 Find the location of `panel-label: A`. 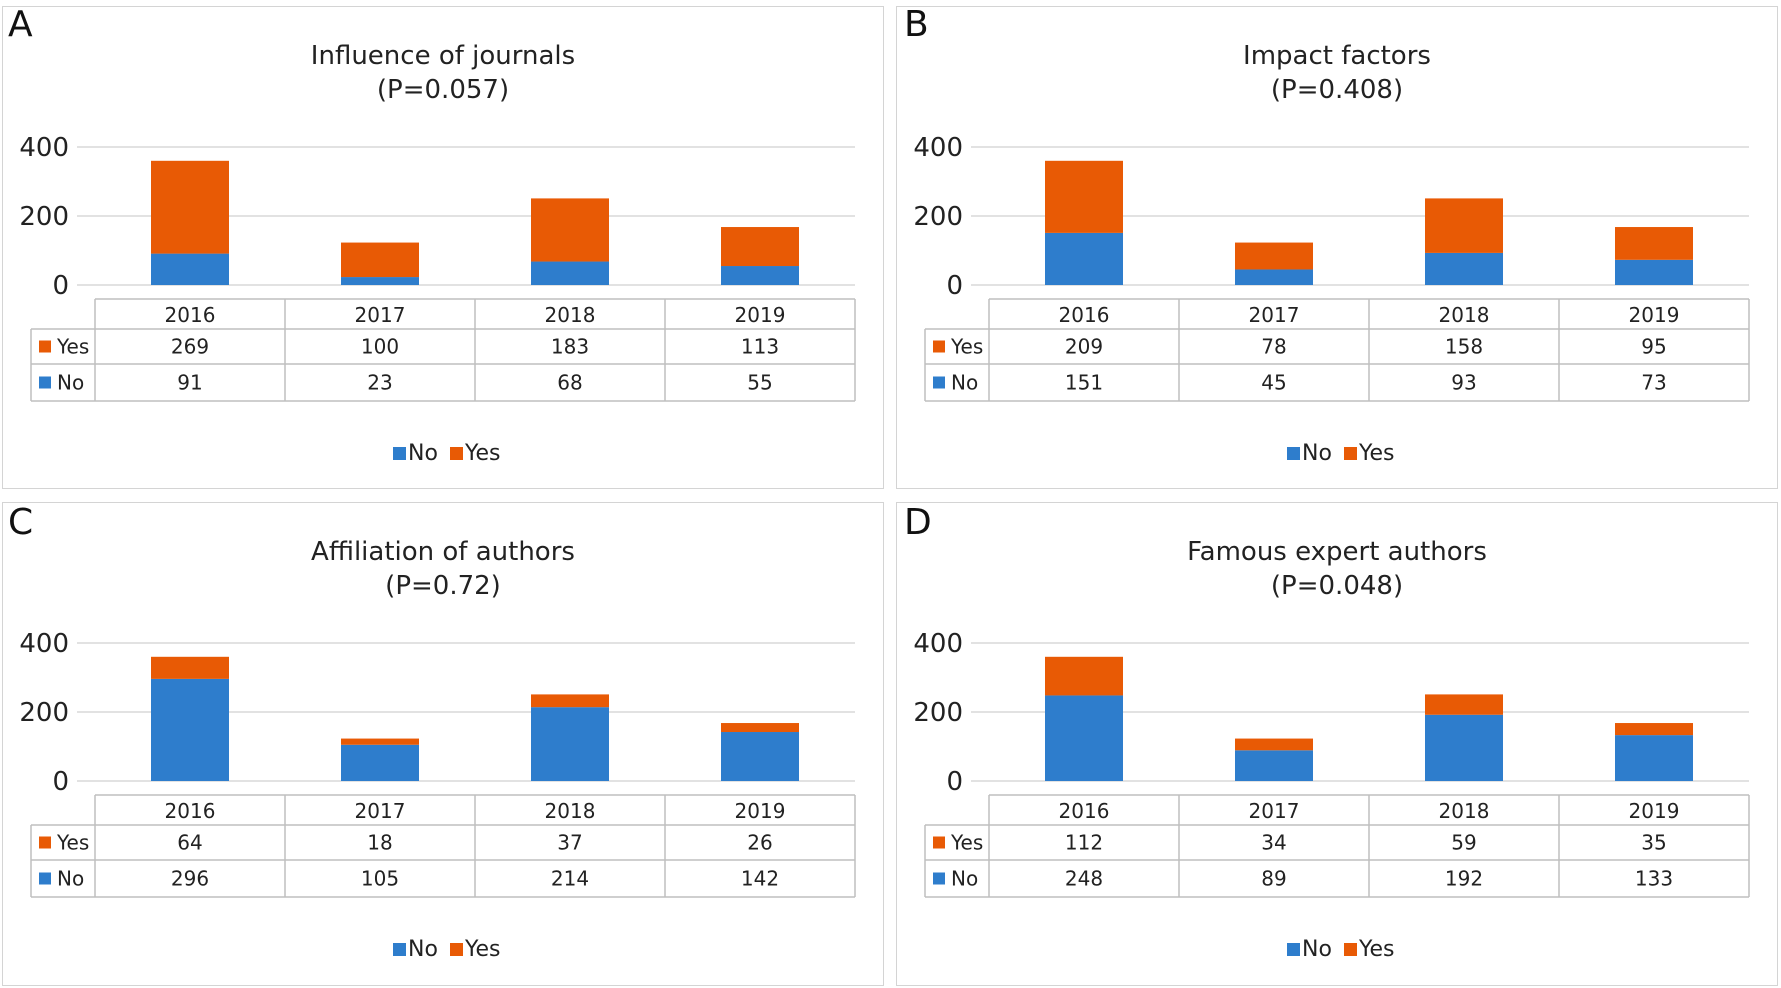

panel-label: A is located at coordinates (20, 24).